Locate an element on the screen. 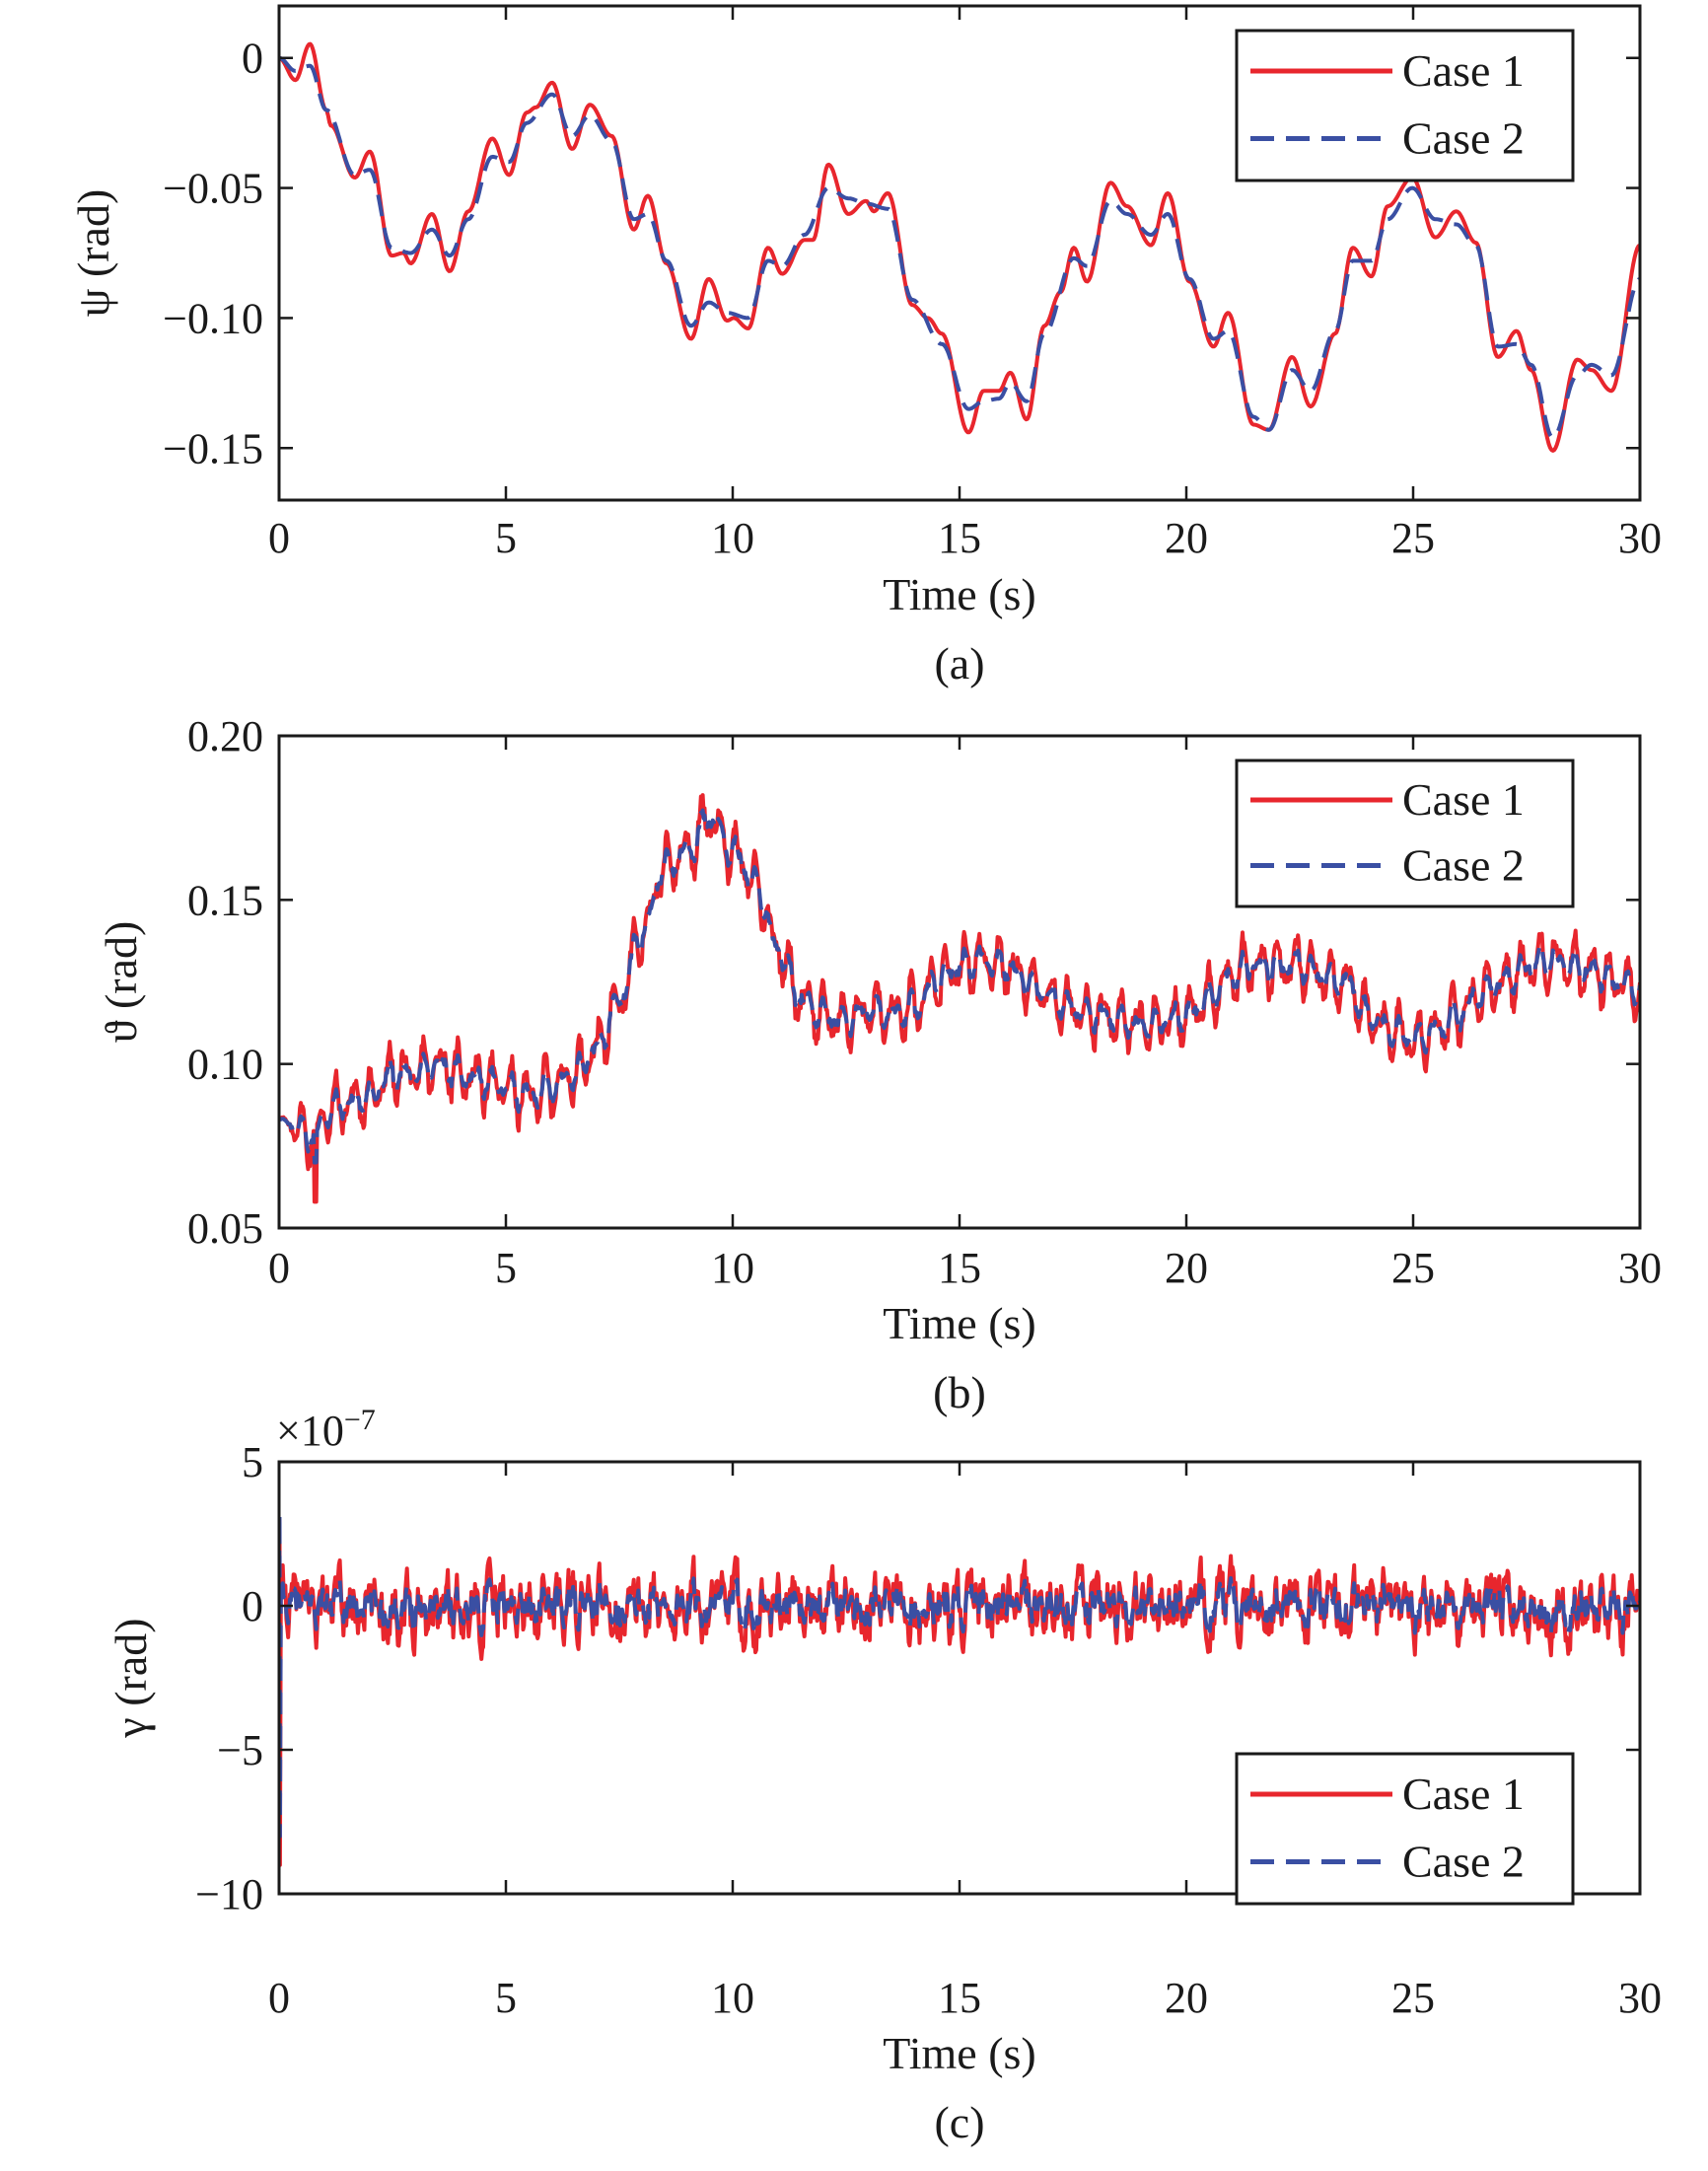 This screenshot has height=2171, width=1708. y-tick-label: −0.15 is located at coordinates (213, 448).